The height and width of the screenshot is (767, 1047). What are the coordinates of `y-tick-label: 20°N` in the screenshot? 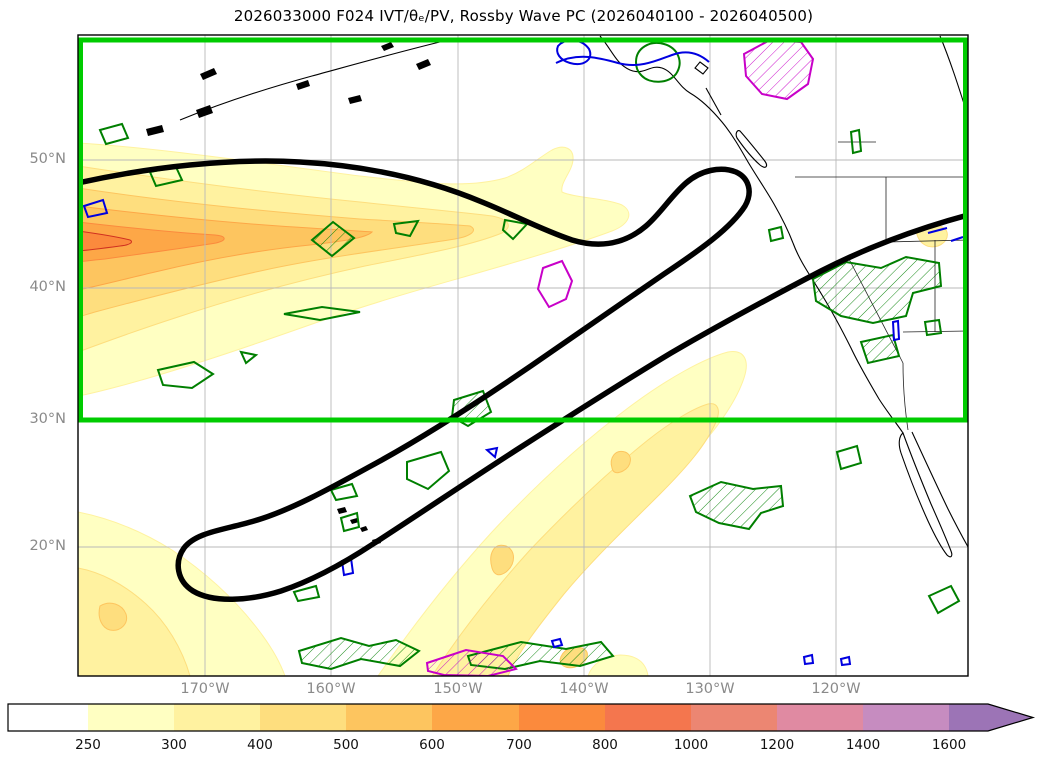 It's located at (47, 546).